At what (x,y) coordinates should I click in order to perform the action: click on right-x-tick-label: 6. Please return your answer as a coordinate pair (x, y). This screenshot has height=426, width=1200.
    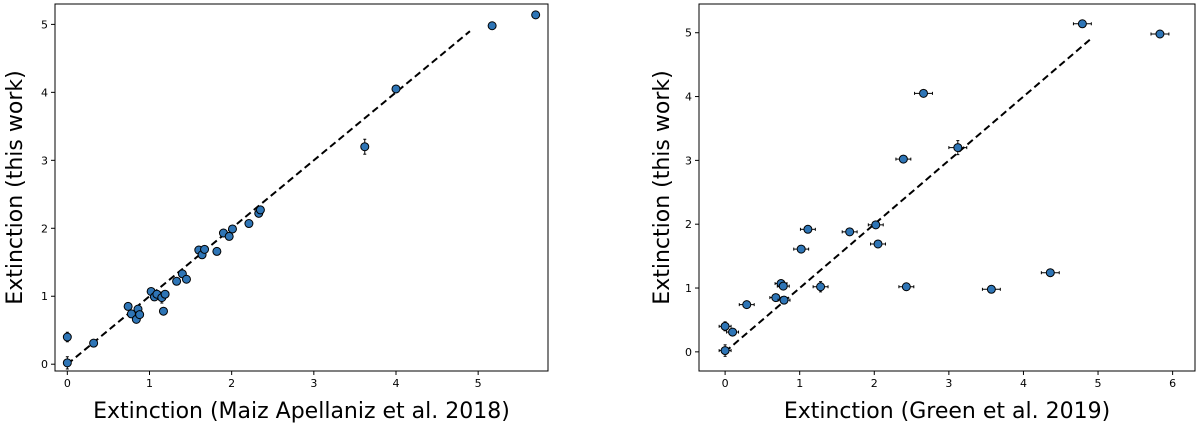
    Looking at the image, I should click on (1172, 383).